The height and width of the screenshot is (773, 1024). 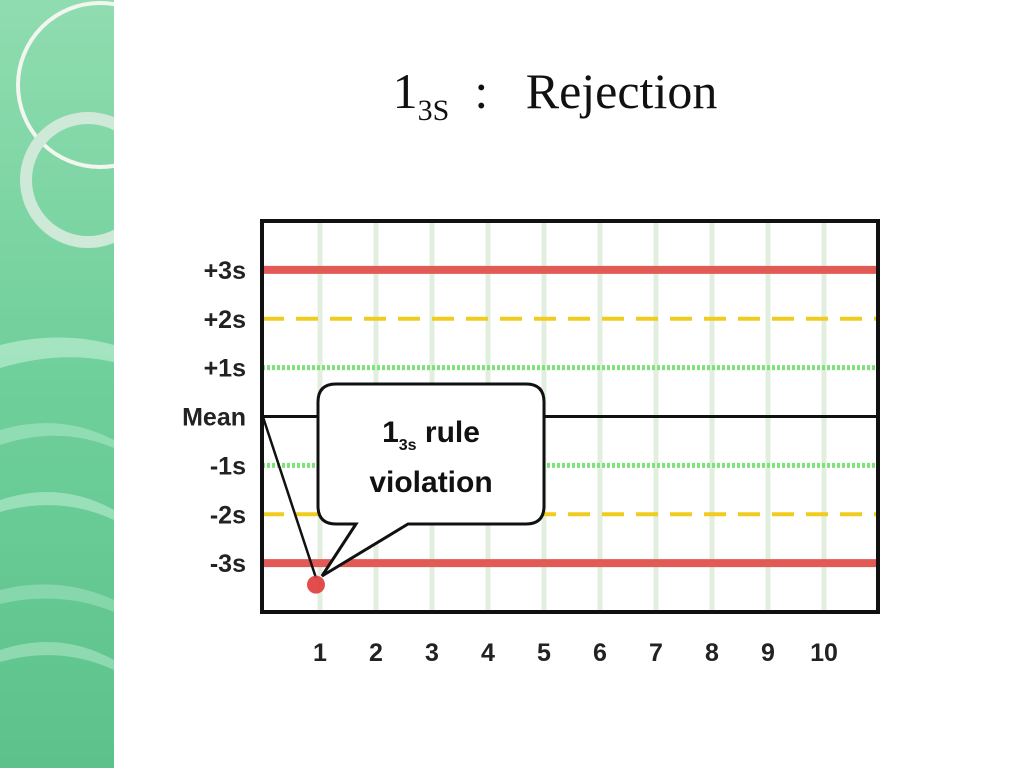 I want to click on y-tick-labels: +3s +2s +1s Mean -1s -2s -3s, so click(x=214, y=417).